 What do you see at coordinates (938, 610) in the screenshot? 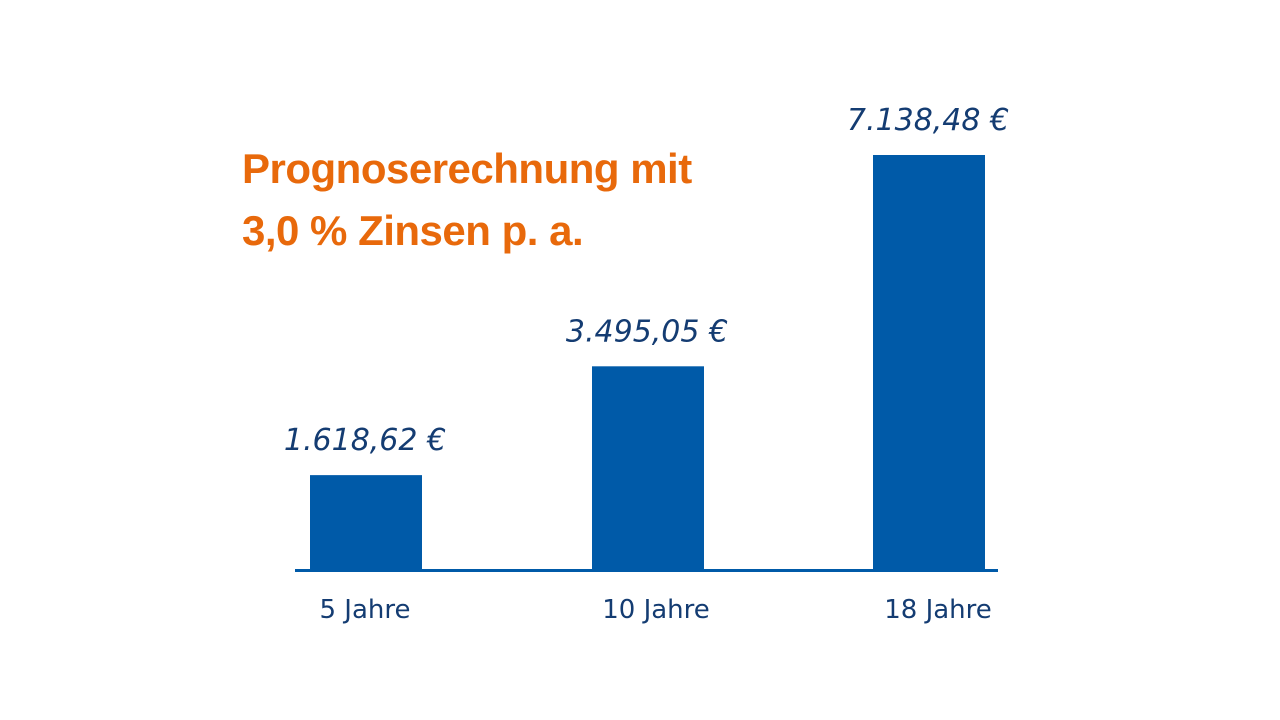
I see `x-tick-label-3: 18 Jahre` at bounding box center [938, 610].